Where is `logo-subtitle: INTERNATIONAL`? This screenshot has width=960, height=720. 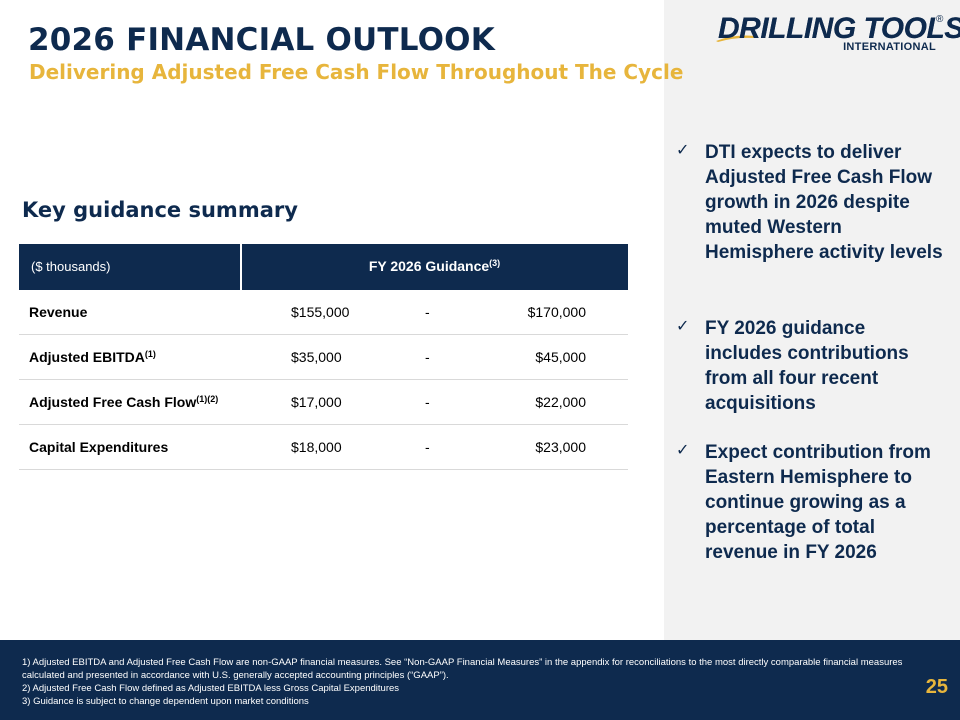 logo-subtitle: INTERNATIONAL is located at coordinates (889, 47).